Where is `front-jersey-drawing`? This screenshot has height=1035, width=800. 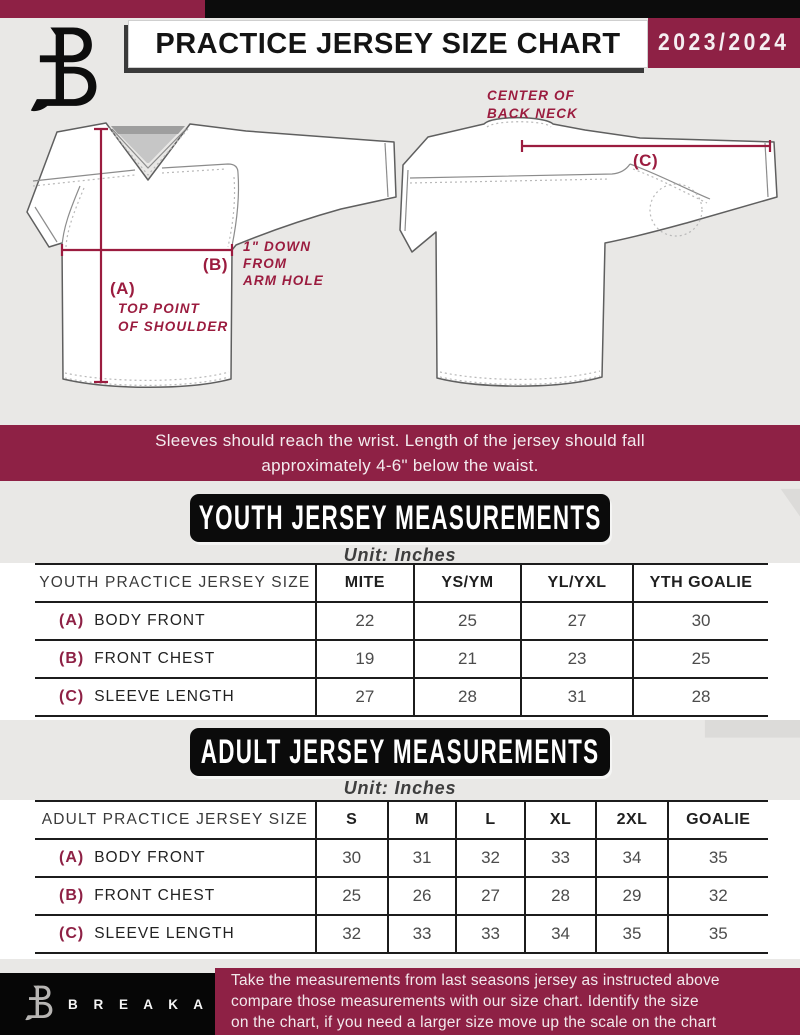
front-jersey-drawing is located at coordinates (211, 255).